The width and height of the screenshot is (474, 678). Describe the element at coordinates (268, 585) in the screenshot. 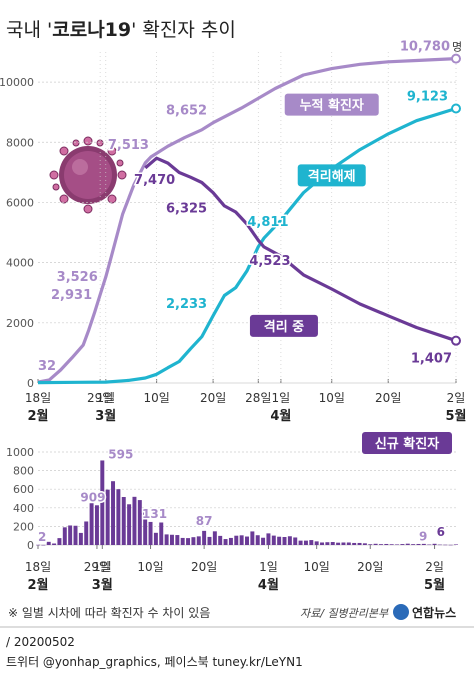

I see `bar-x-month-label: 4월` at that location.